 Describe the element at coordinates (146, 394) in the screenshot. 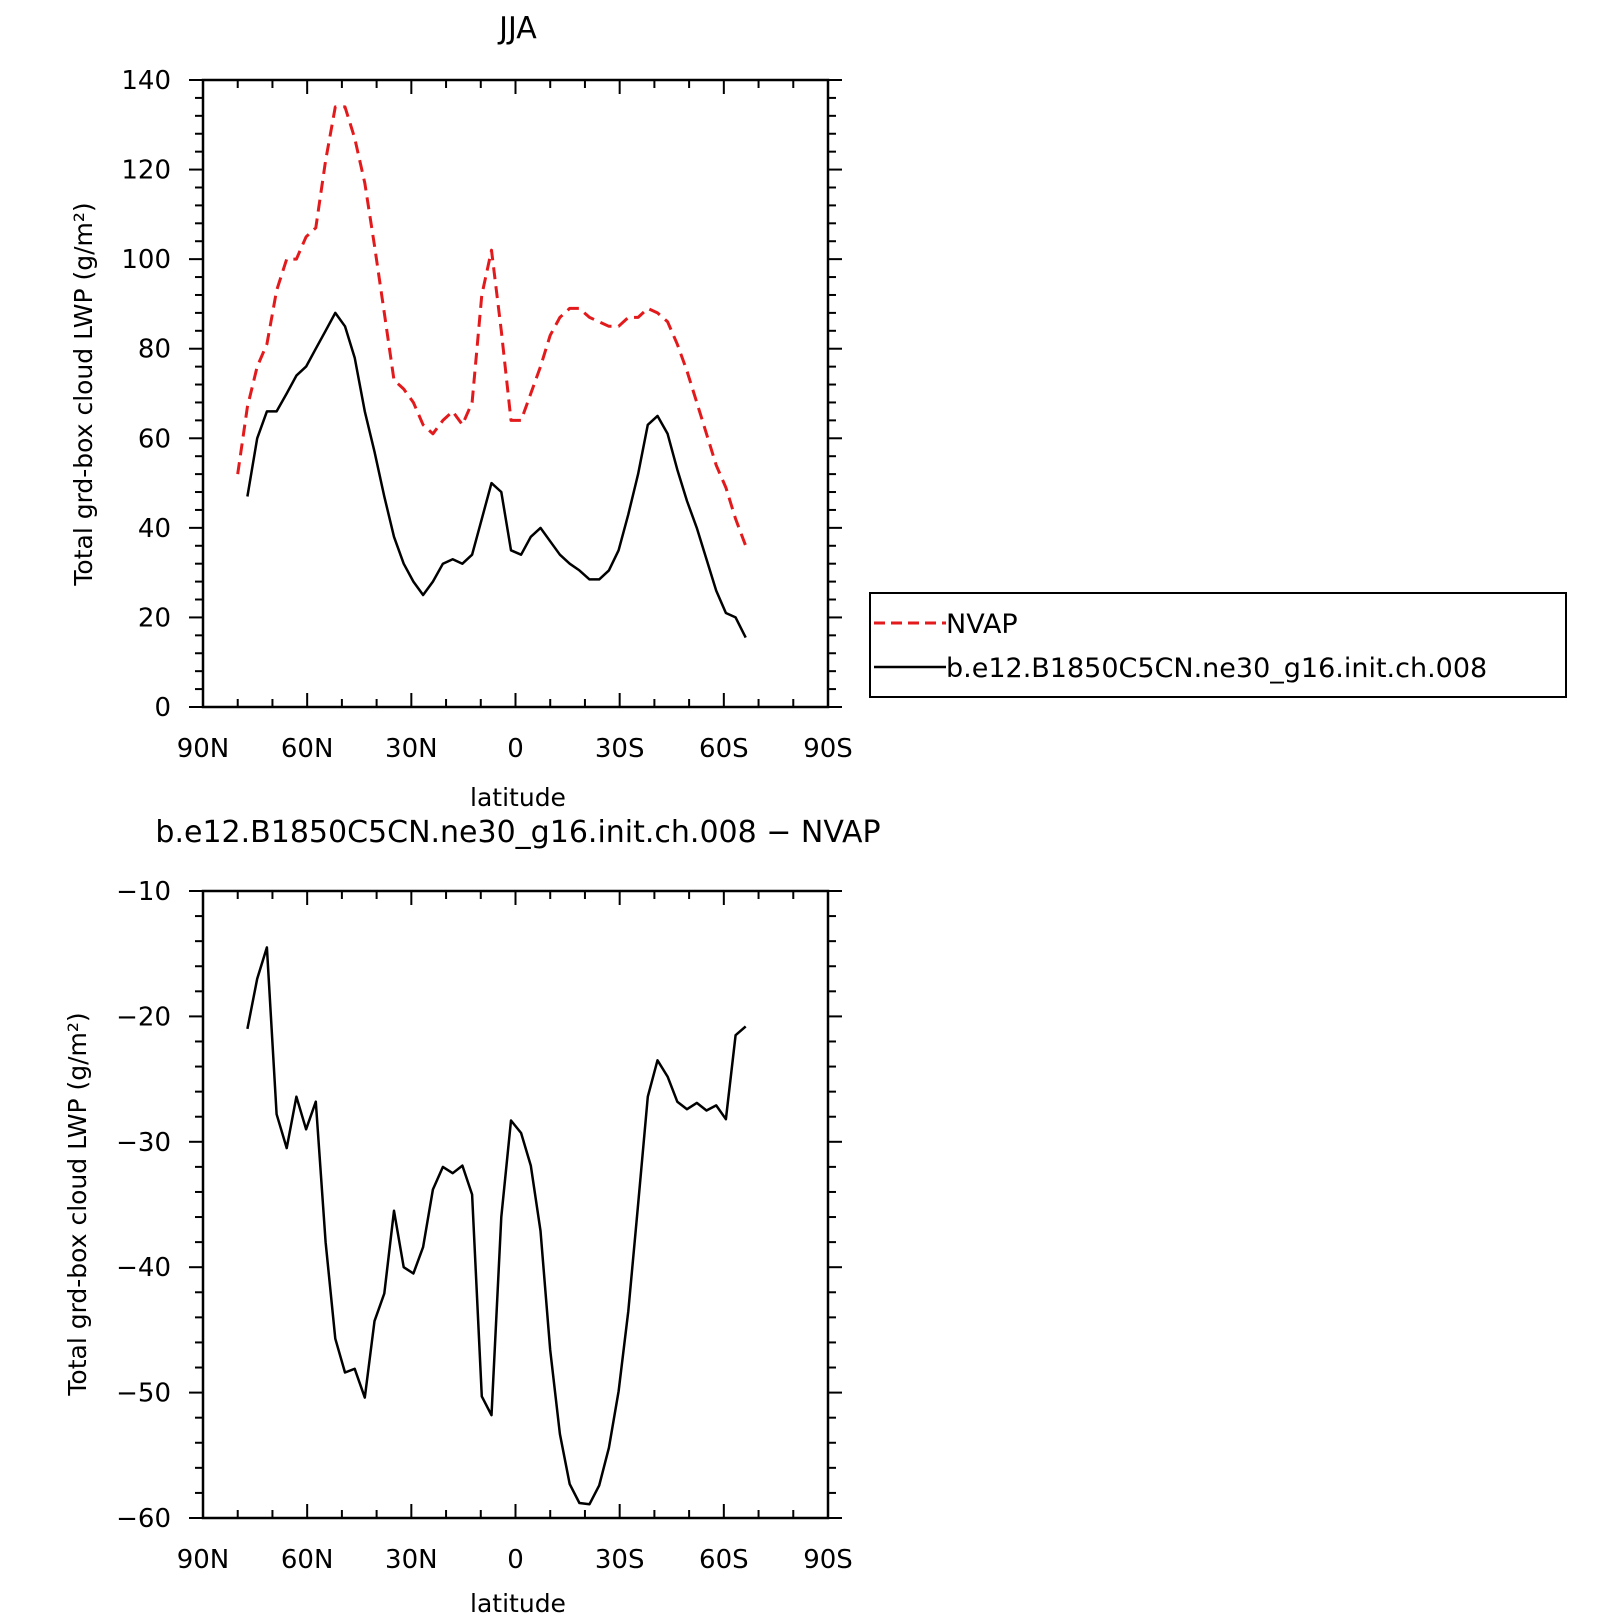

I see `y-tick-labels: 0 20 40 60 80 100 120 140` at that location.